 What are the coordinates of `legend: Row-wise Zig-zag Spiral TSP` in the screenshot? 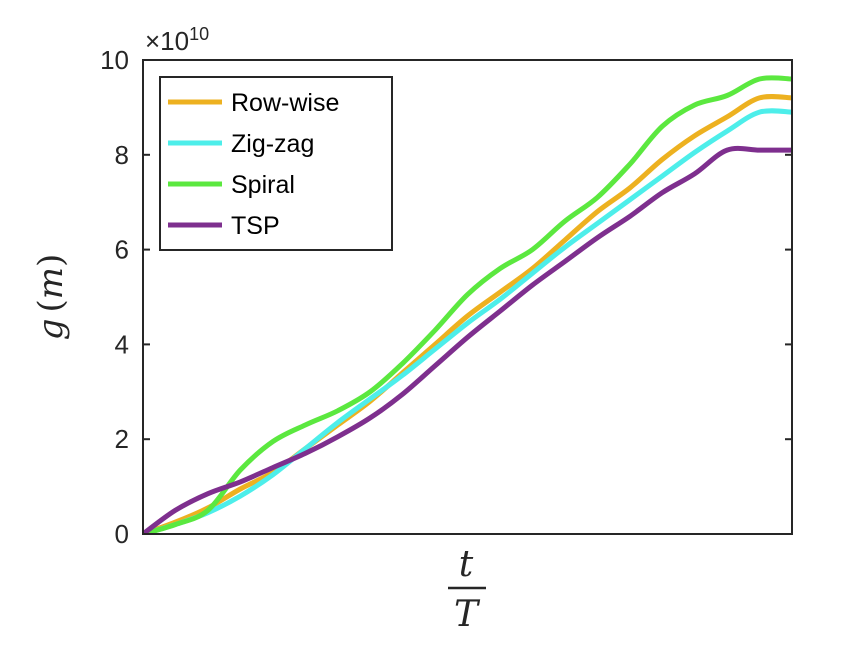 It's located at (276, 163).